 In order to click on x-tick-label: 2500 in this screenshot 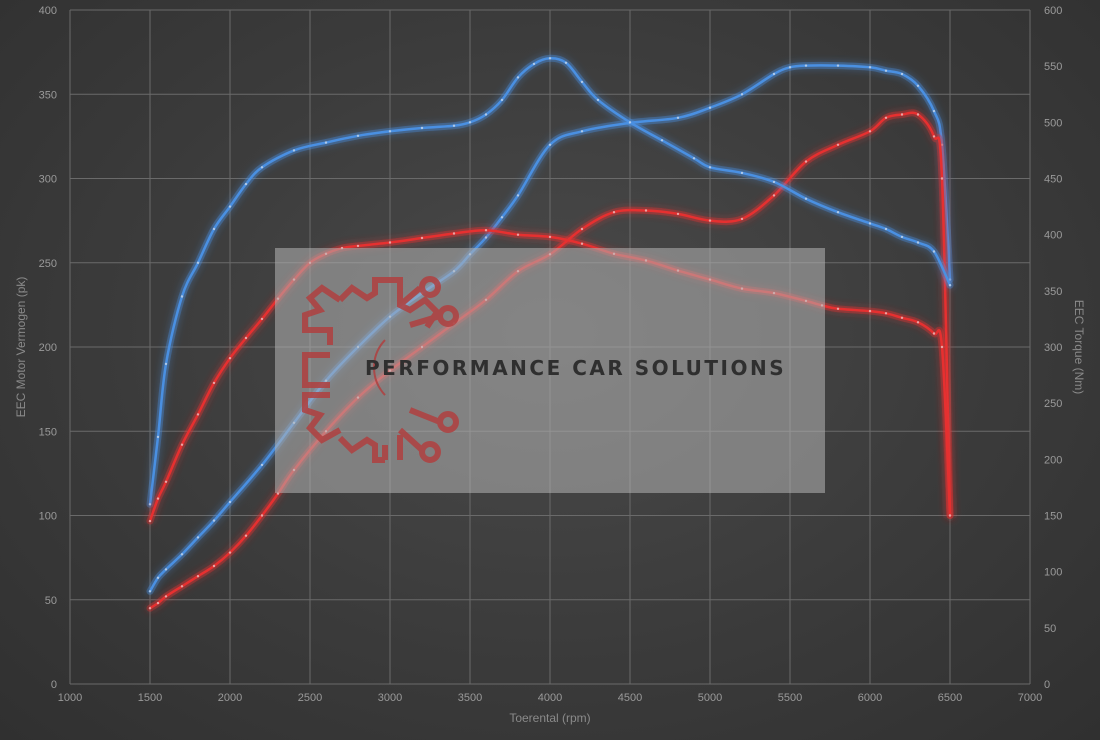, I will do `click(310, 698)`.